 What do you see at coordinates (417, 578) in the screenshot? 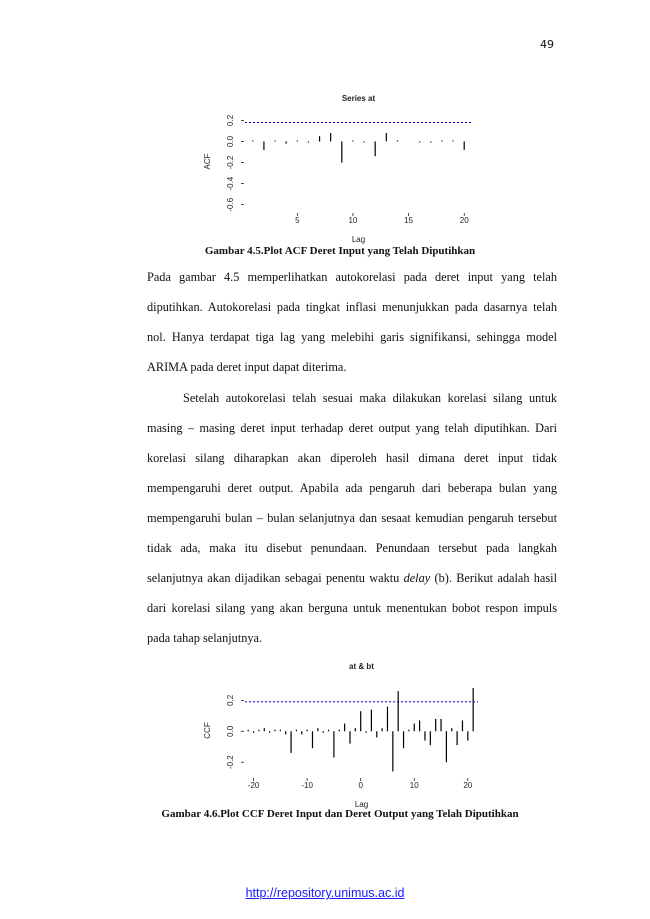
I see `italic-text: delay` at bounding box center [417, 578].